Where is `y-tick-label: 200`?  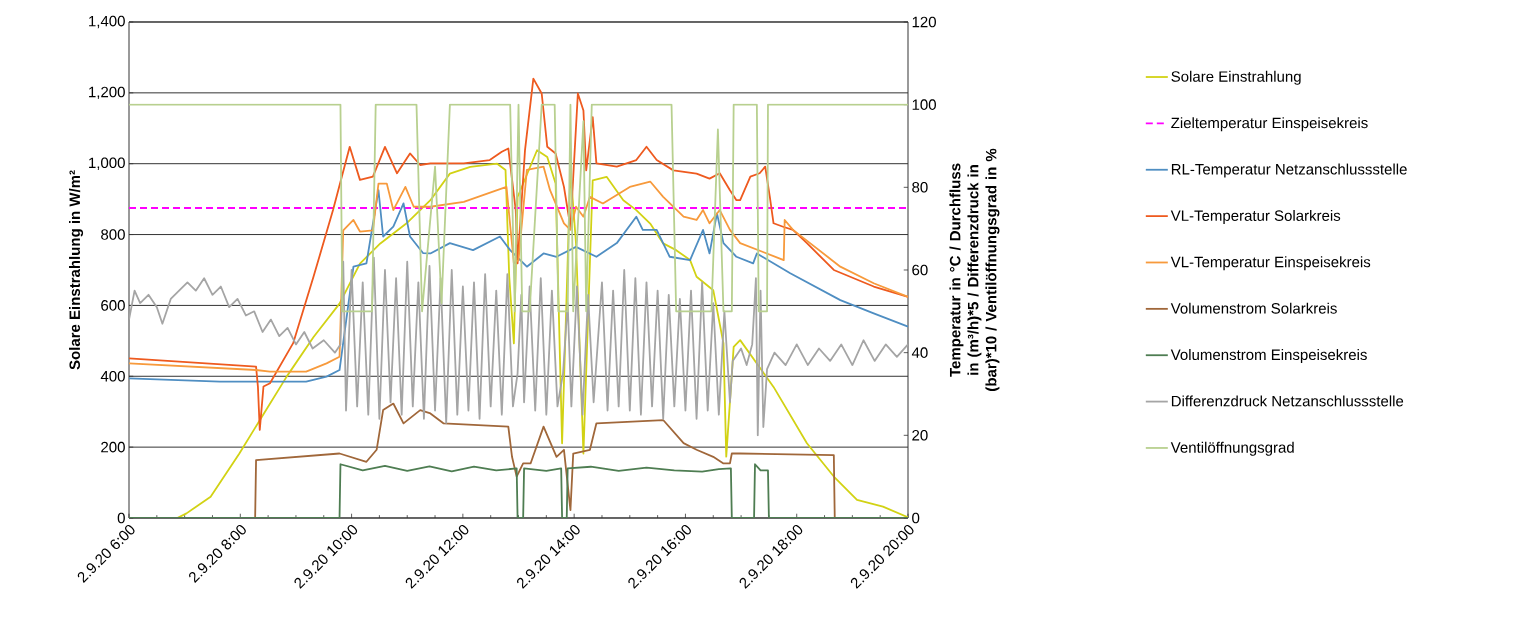 y-tick-label: 200 is located at coordinates (113, 447).